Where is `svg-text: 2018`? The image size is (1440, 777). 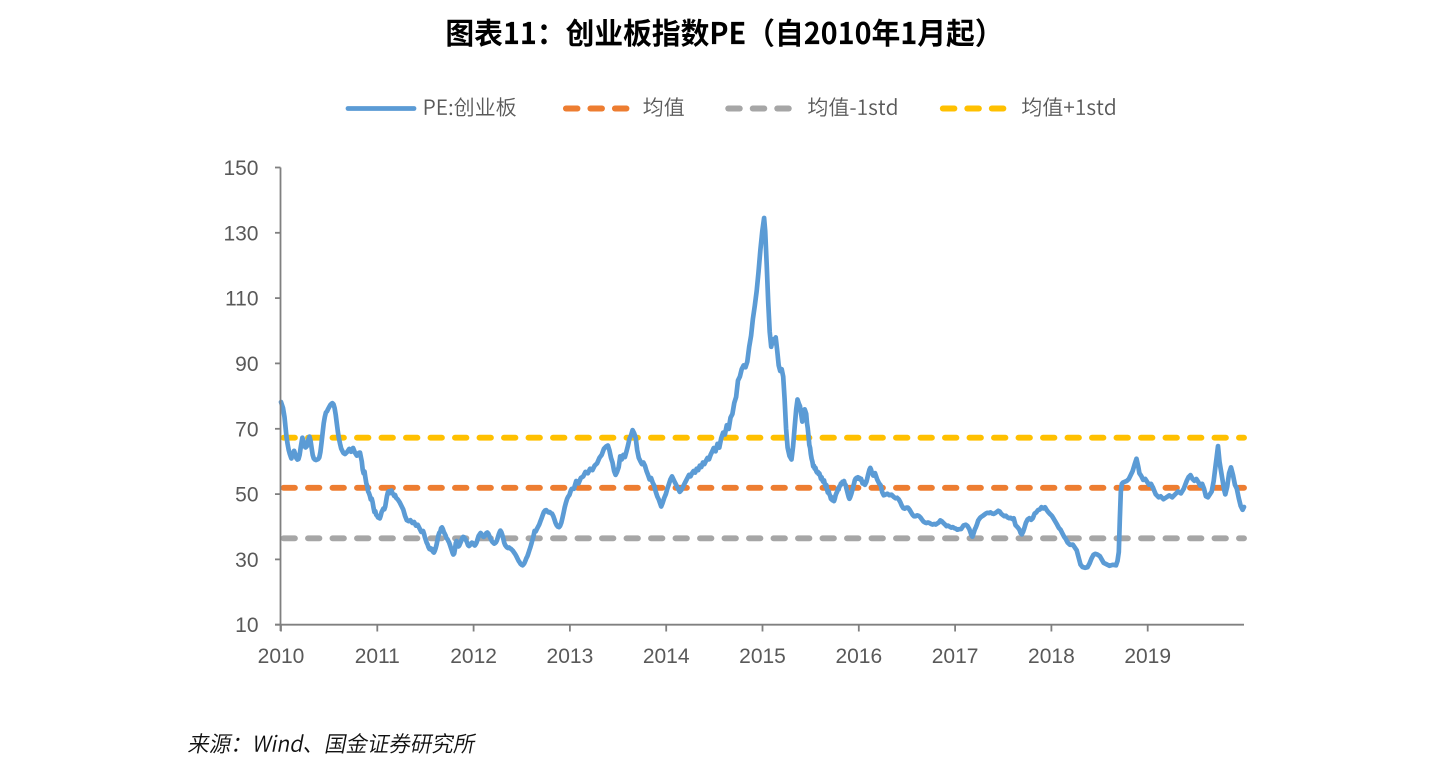 svg-text: 2018 is located at coordinates (1051, 656).